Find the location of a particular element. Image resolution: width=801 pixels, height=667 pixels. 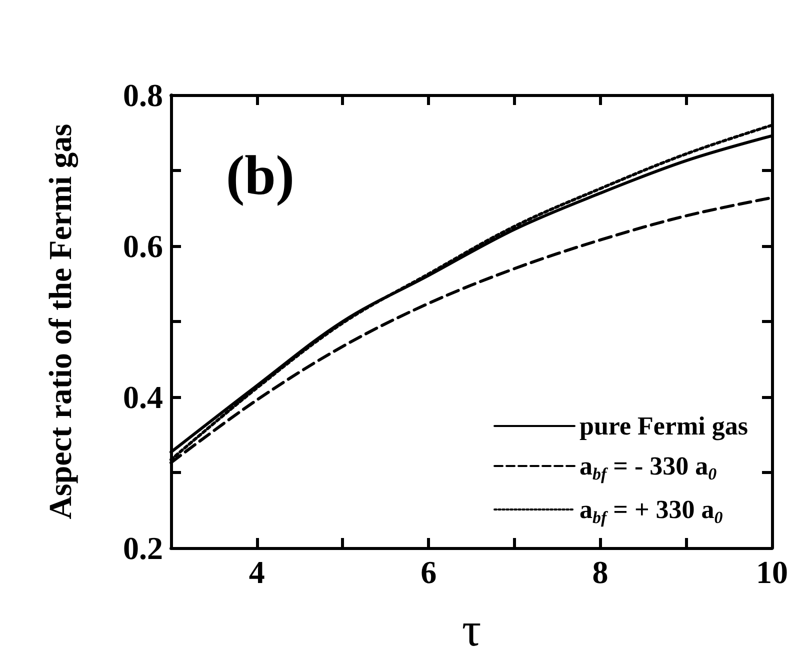

x-tick-label: 10 is located at coordinates (772, 572).